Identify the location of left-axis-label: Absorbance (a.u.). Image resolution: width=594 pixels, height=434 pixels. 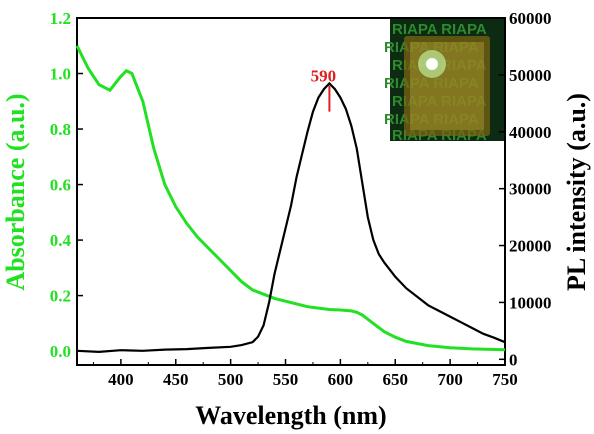
(15, 191).